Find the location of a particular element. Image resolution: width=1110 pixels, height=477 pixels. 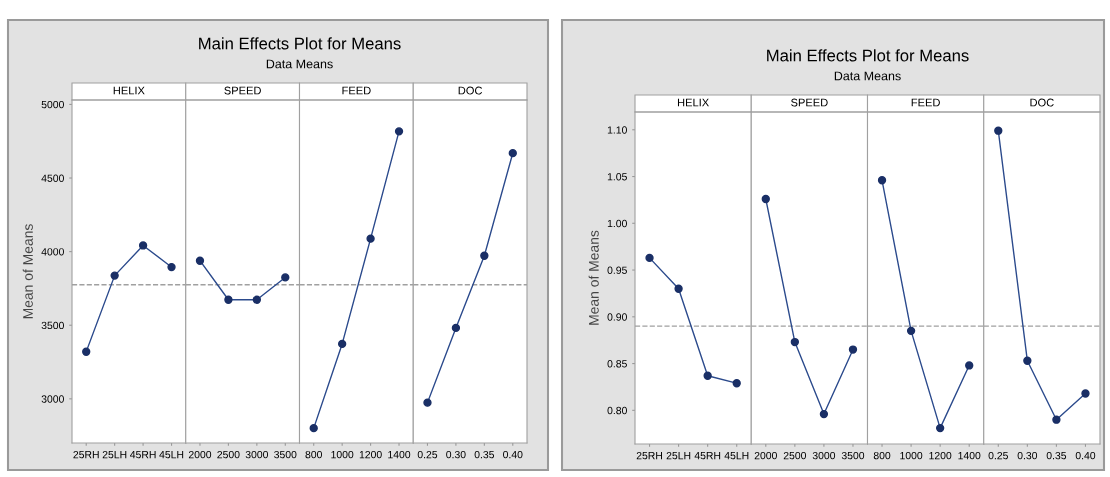

y-tick-label: 0.85 is located at coordinates (617, 364).